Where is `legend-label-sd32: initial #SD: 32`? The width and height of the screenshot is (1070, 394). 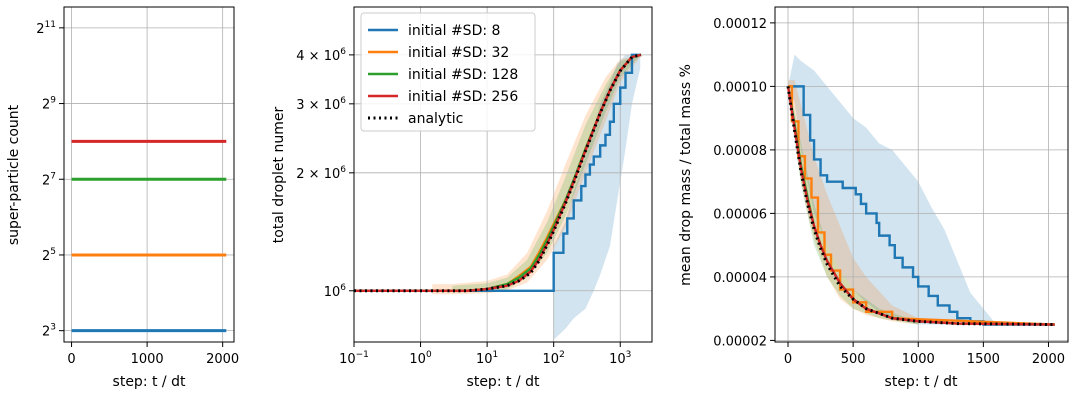 legend-label-sd32: initial #SD: 32 is located at coordinates (458, 53).